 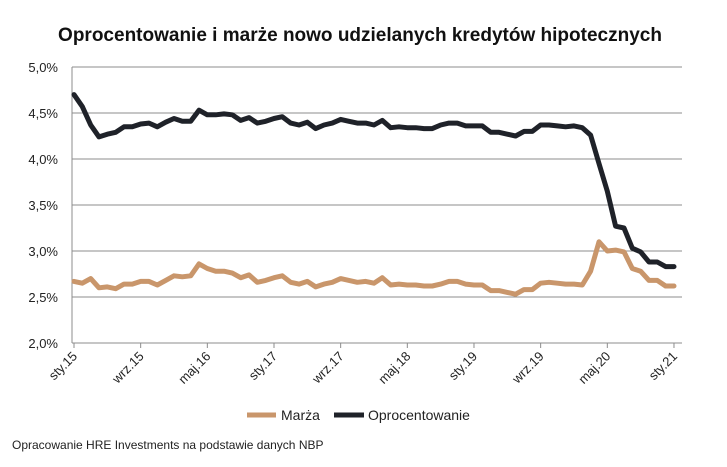 I want to click on x-tick-label: sty.19, so click(x=463, y=366).